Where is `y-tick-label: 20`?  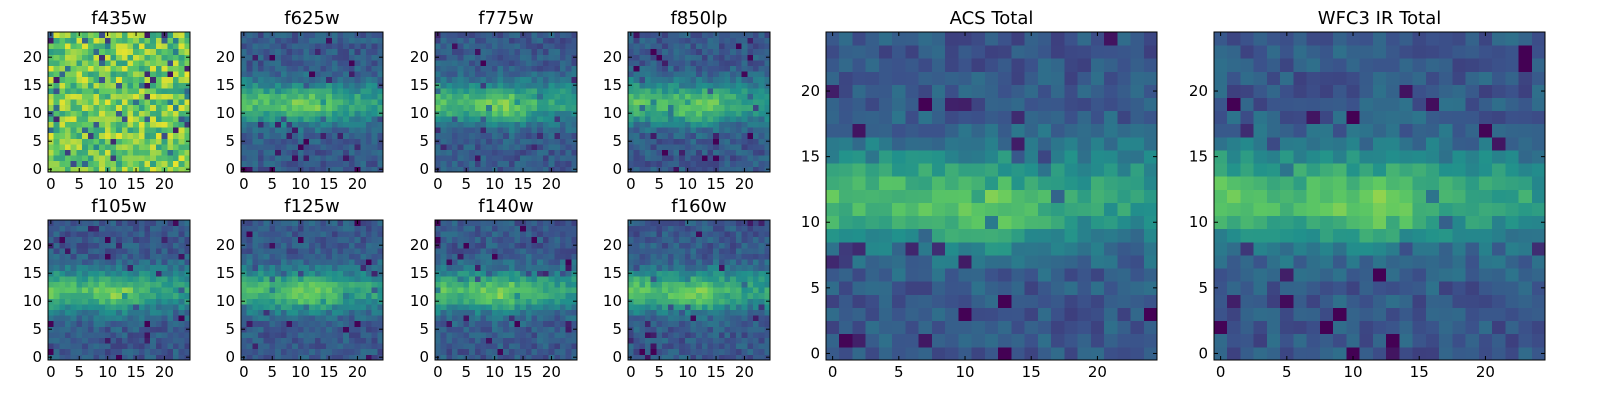
y-tick-label: 20 is located at coordinates (225, 245).